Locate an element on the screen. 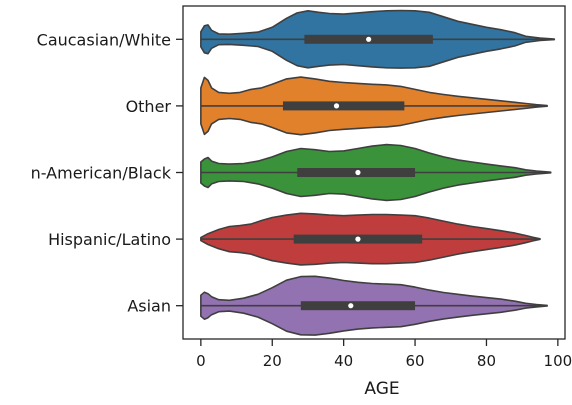  x-axis: 0 20 40 60 80 100 is located at coordinates (384, 354).